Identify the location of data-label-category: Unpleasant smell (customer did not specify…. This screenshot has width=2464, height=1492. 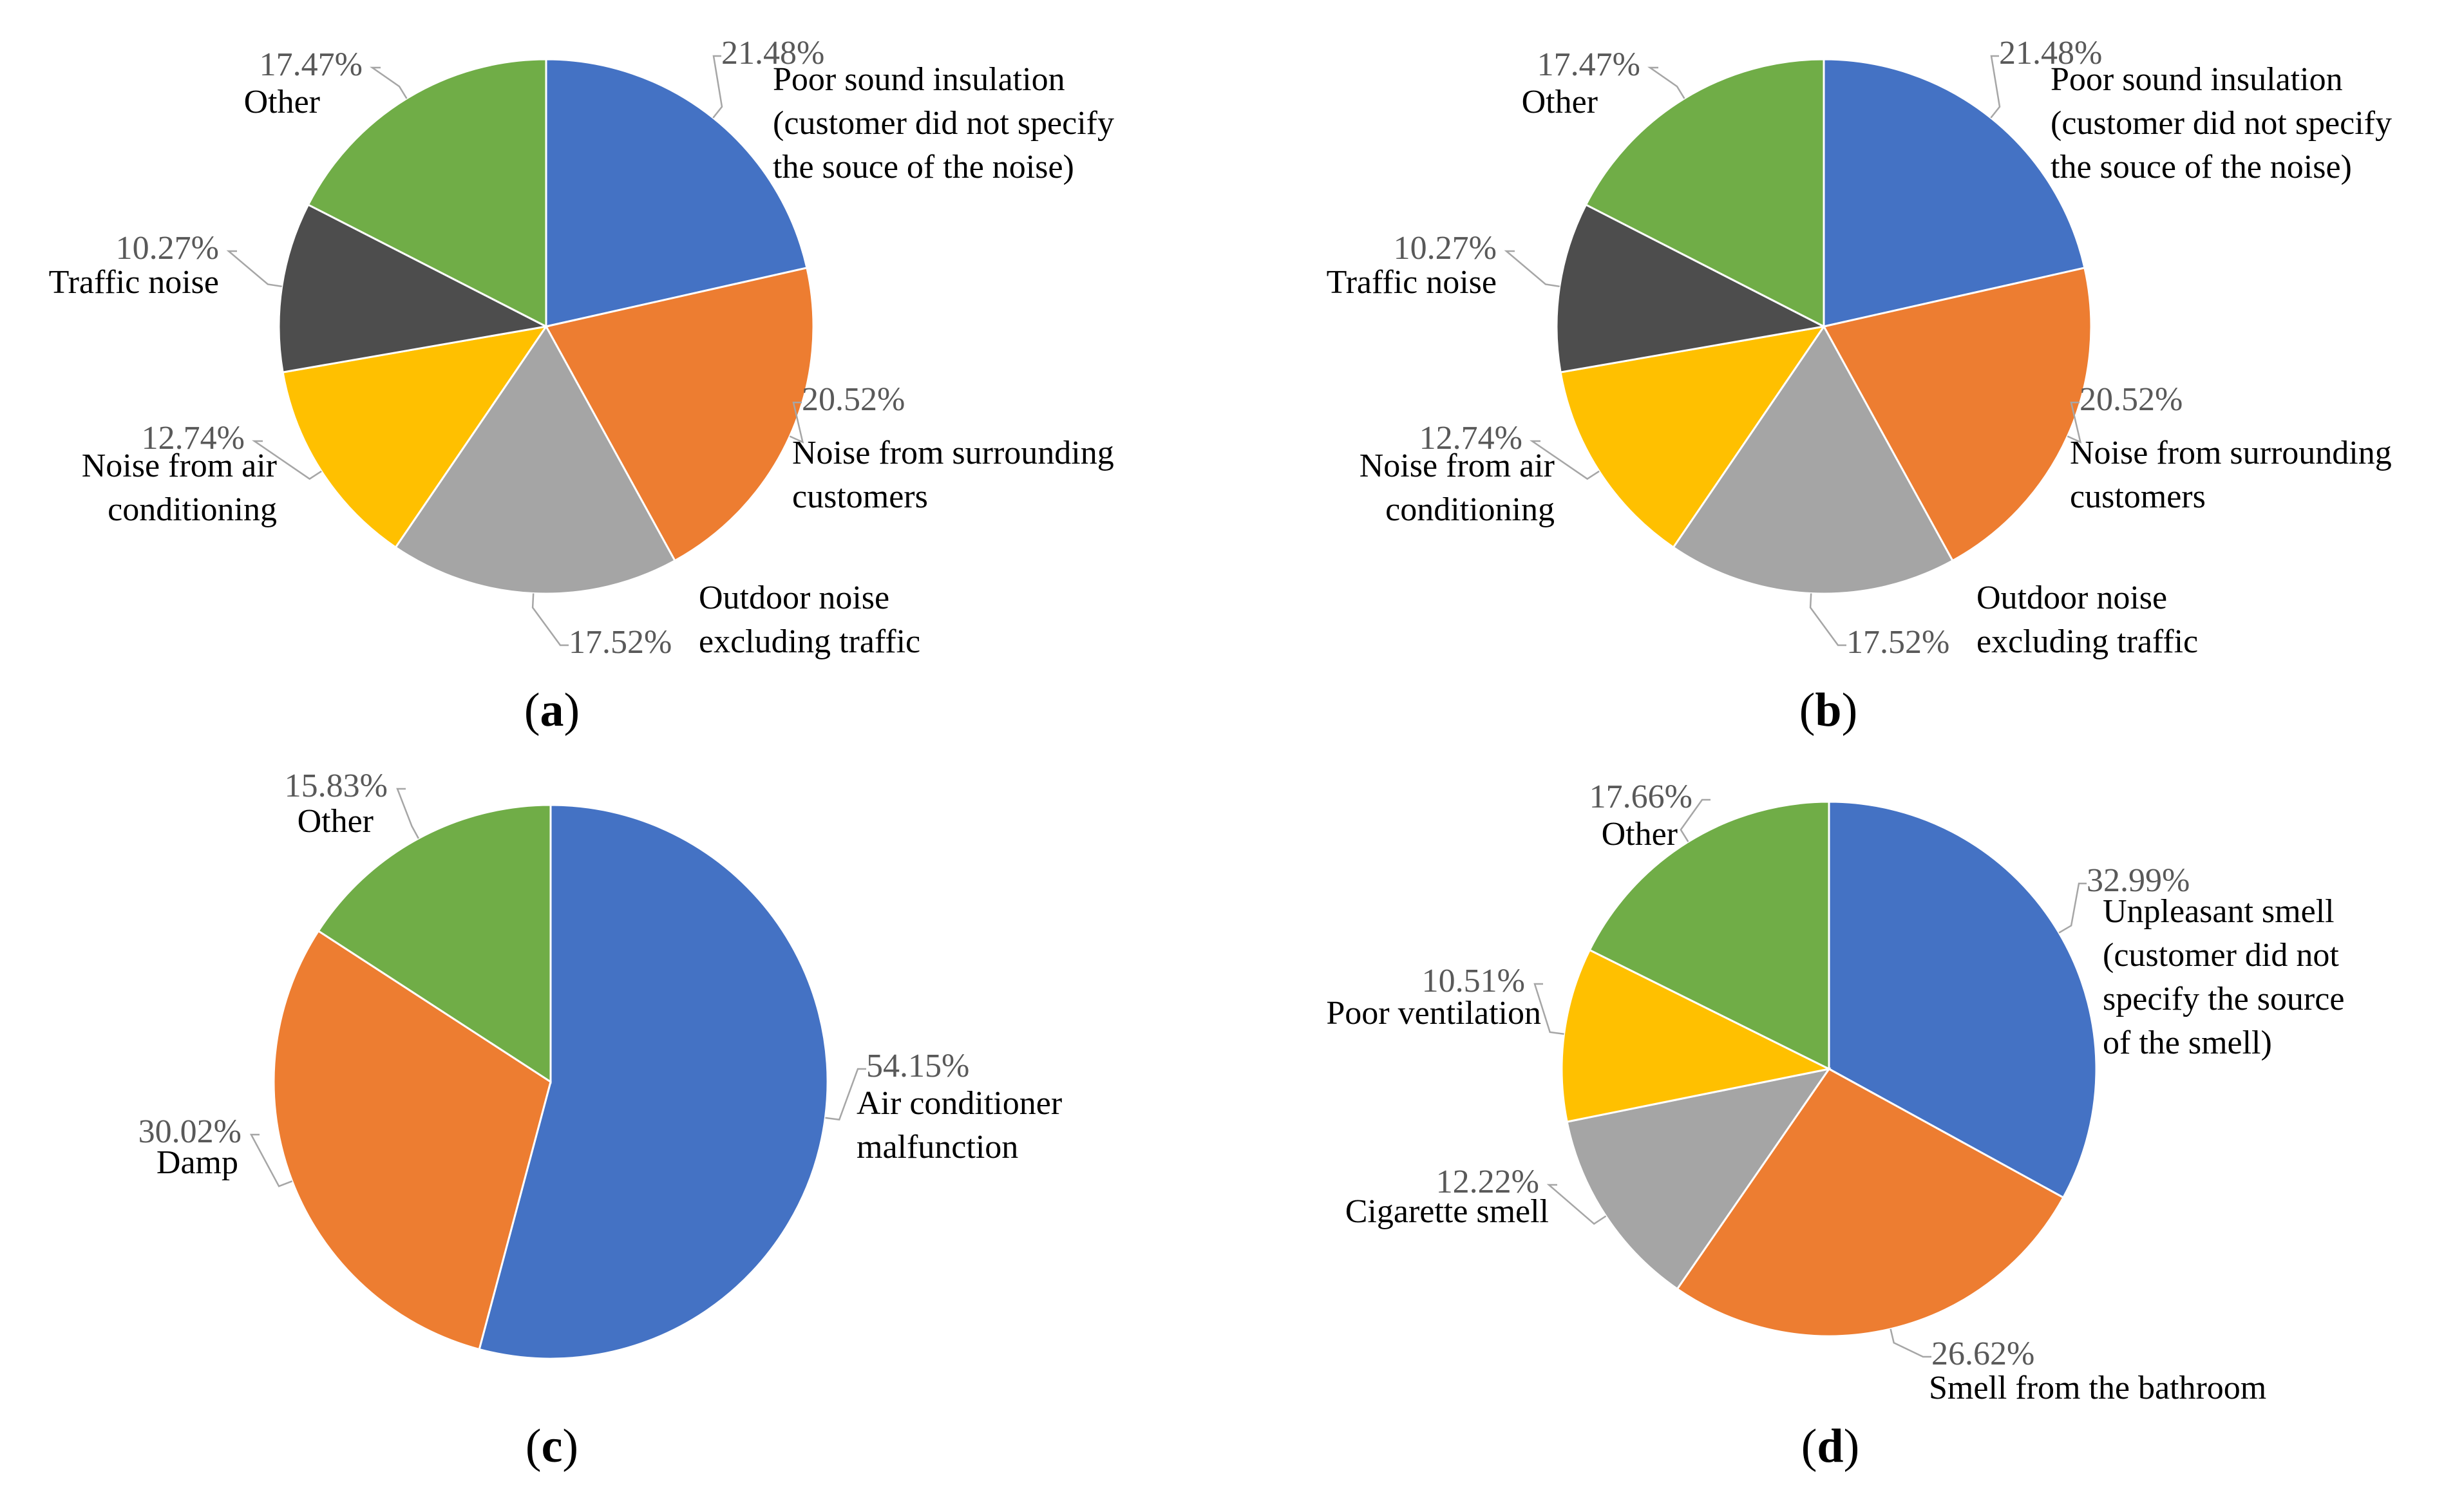
(2223, 977).